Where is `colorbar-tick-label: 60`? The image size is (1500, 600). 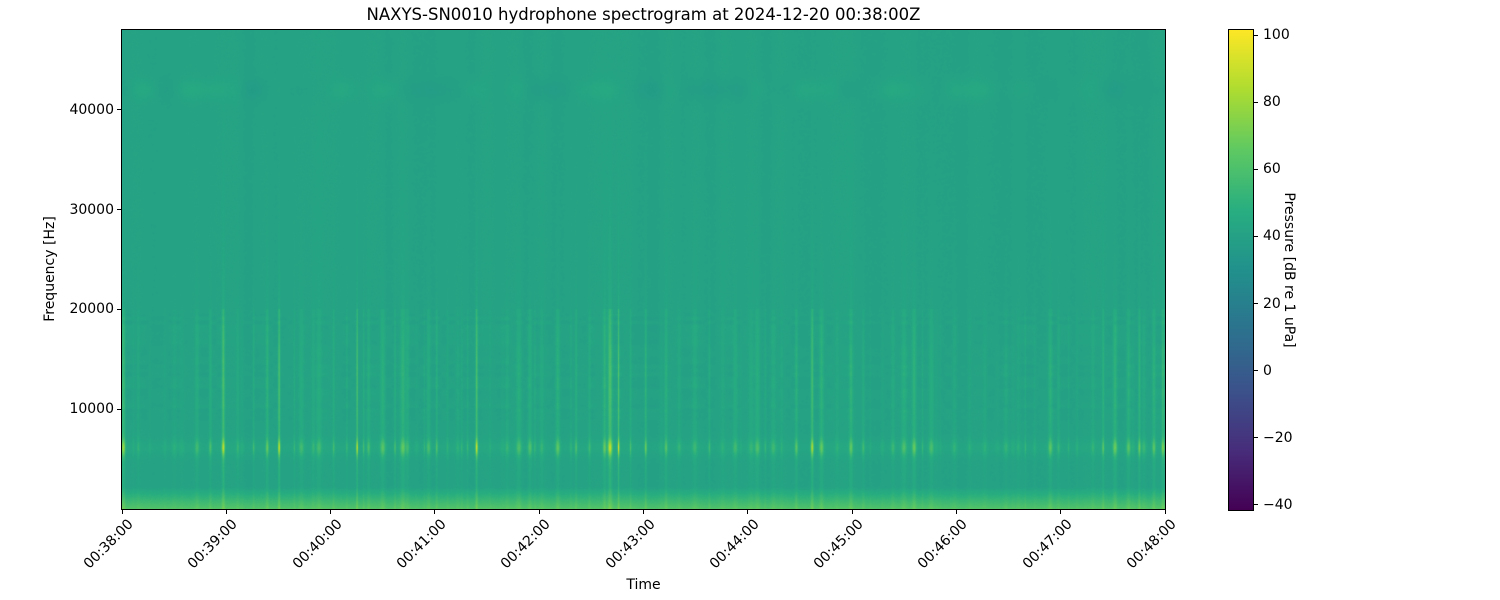 colorbar-tick-label: 60 is located at coordinates (1272, 169).